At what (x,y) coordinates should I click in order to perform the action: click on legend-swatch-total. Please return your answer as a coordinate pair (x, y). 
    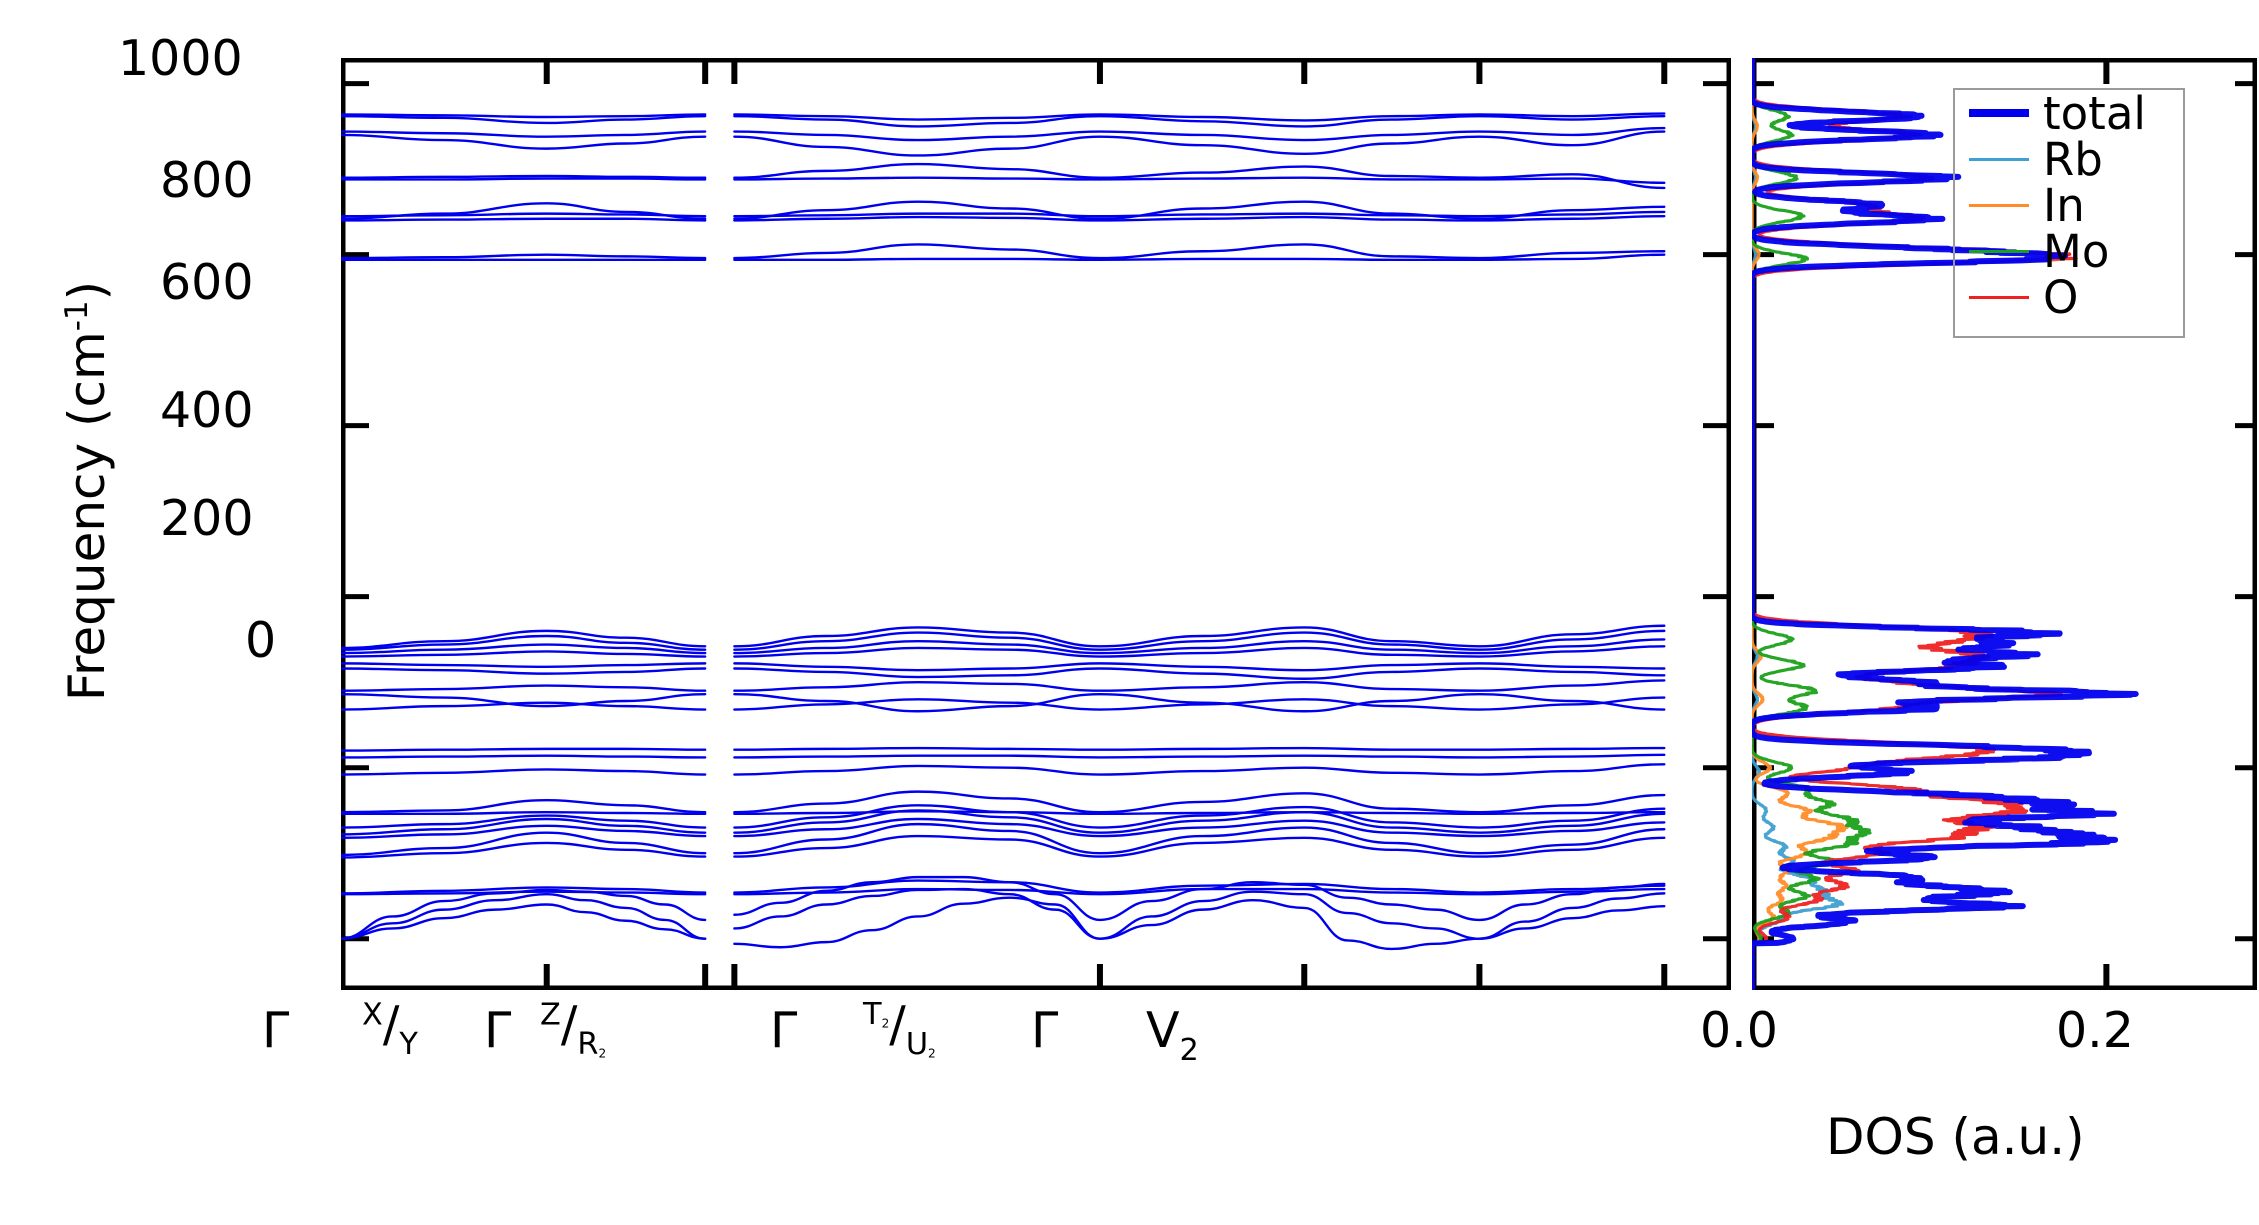
    Looking at the image, I should click on (1999, 113).